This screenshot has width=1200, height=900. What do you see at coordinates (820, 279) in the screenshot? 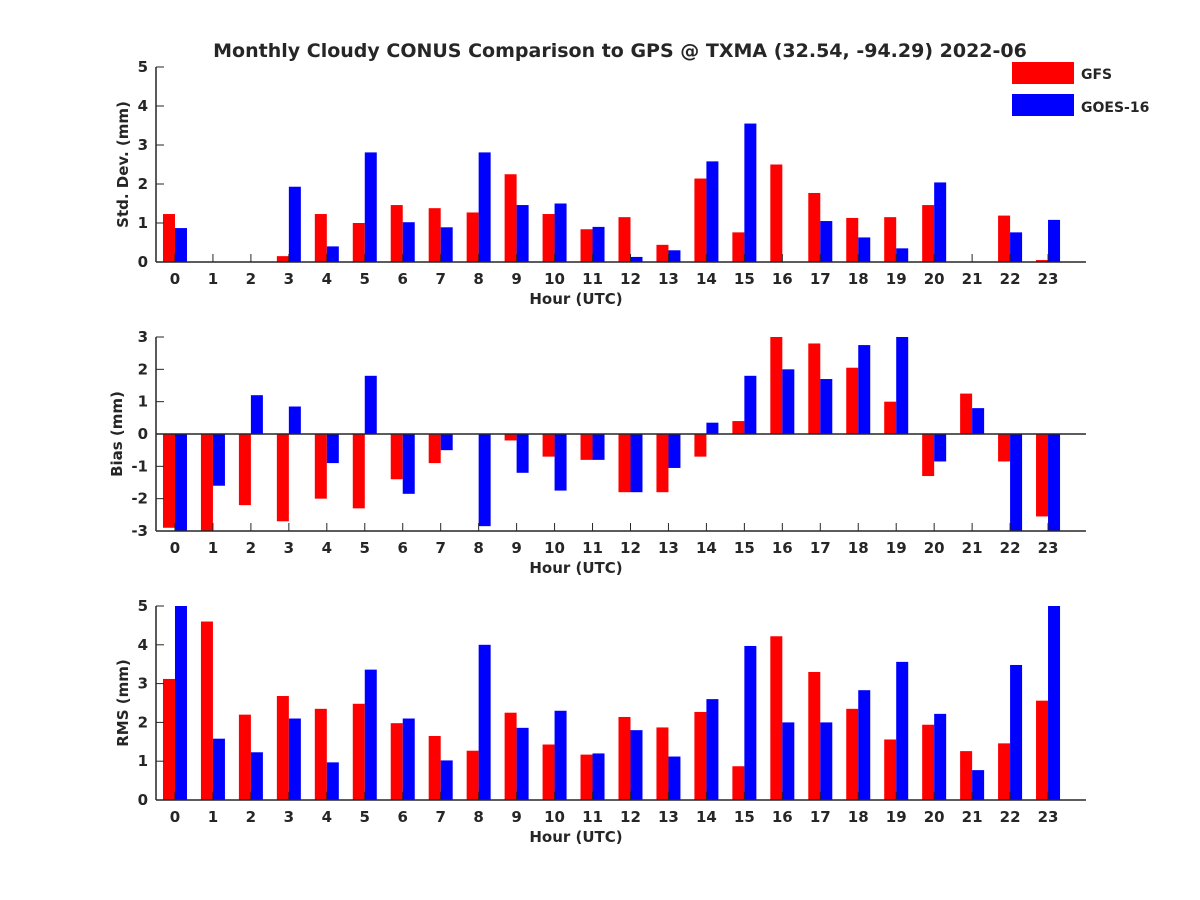
I see `x-tick-label: 17` at bounding box center [820, 279].